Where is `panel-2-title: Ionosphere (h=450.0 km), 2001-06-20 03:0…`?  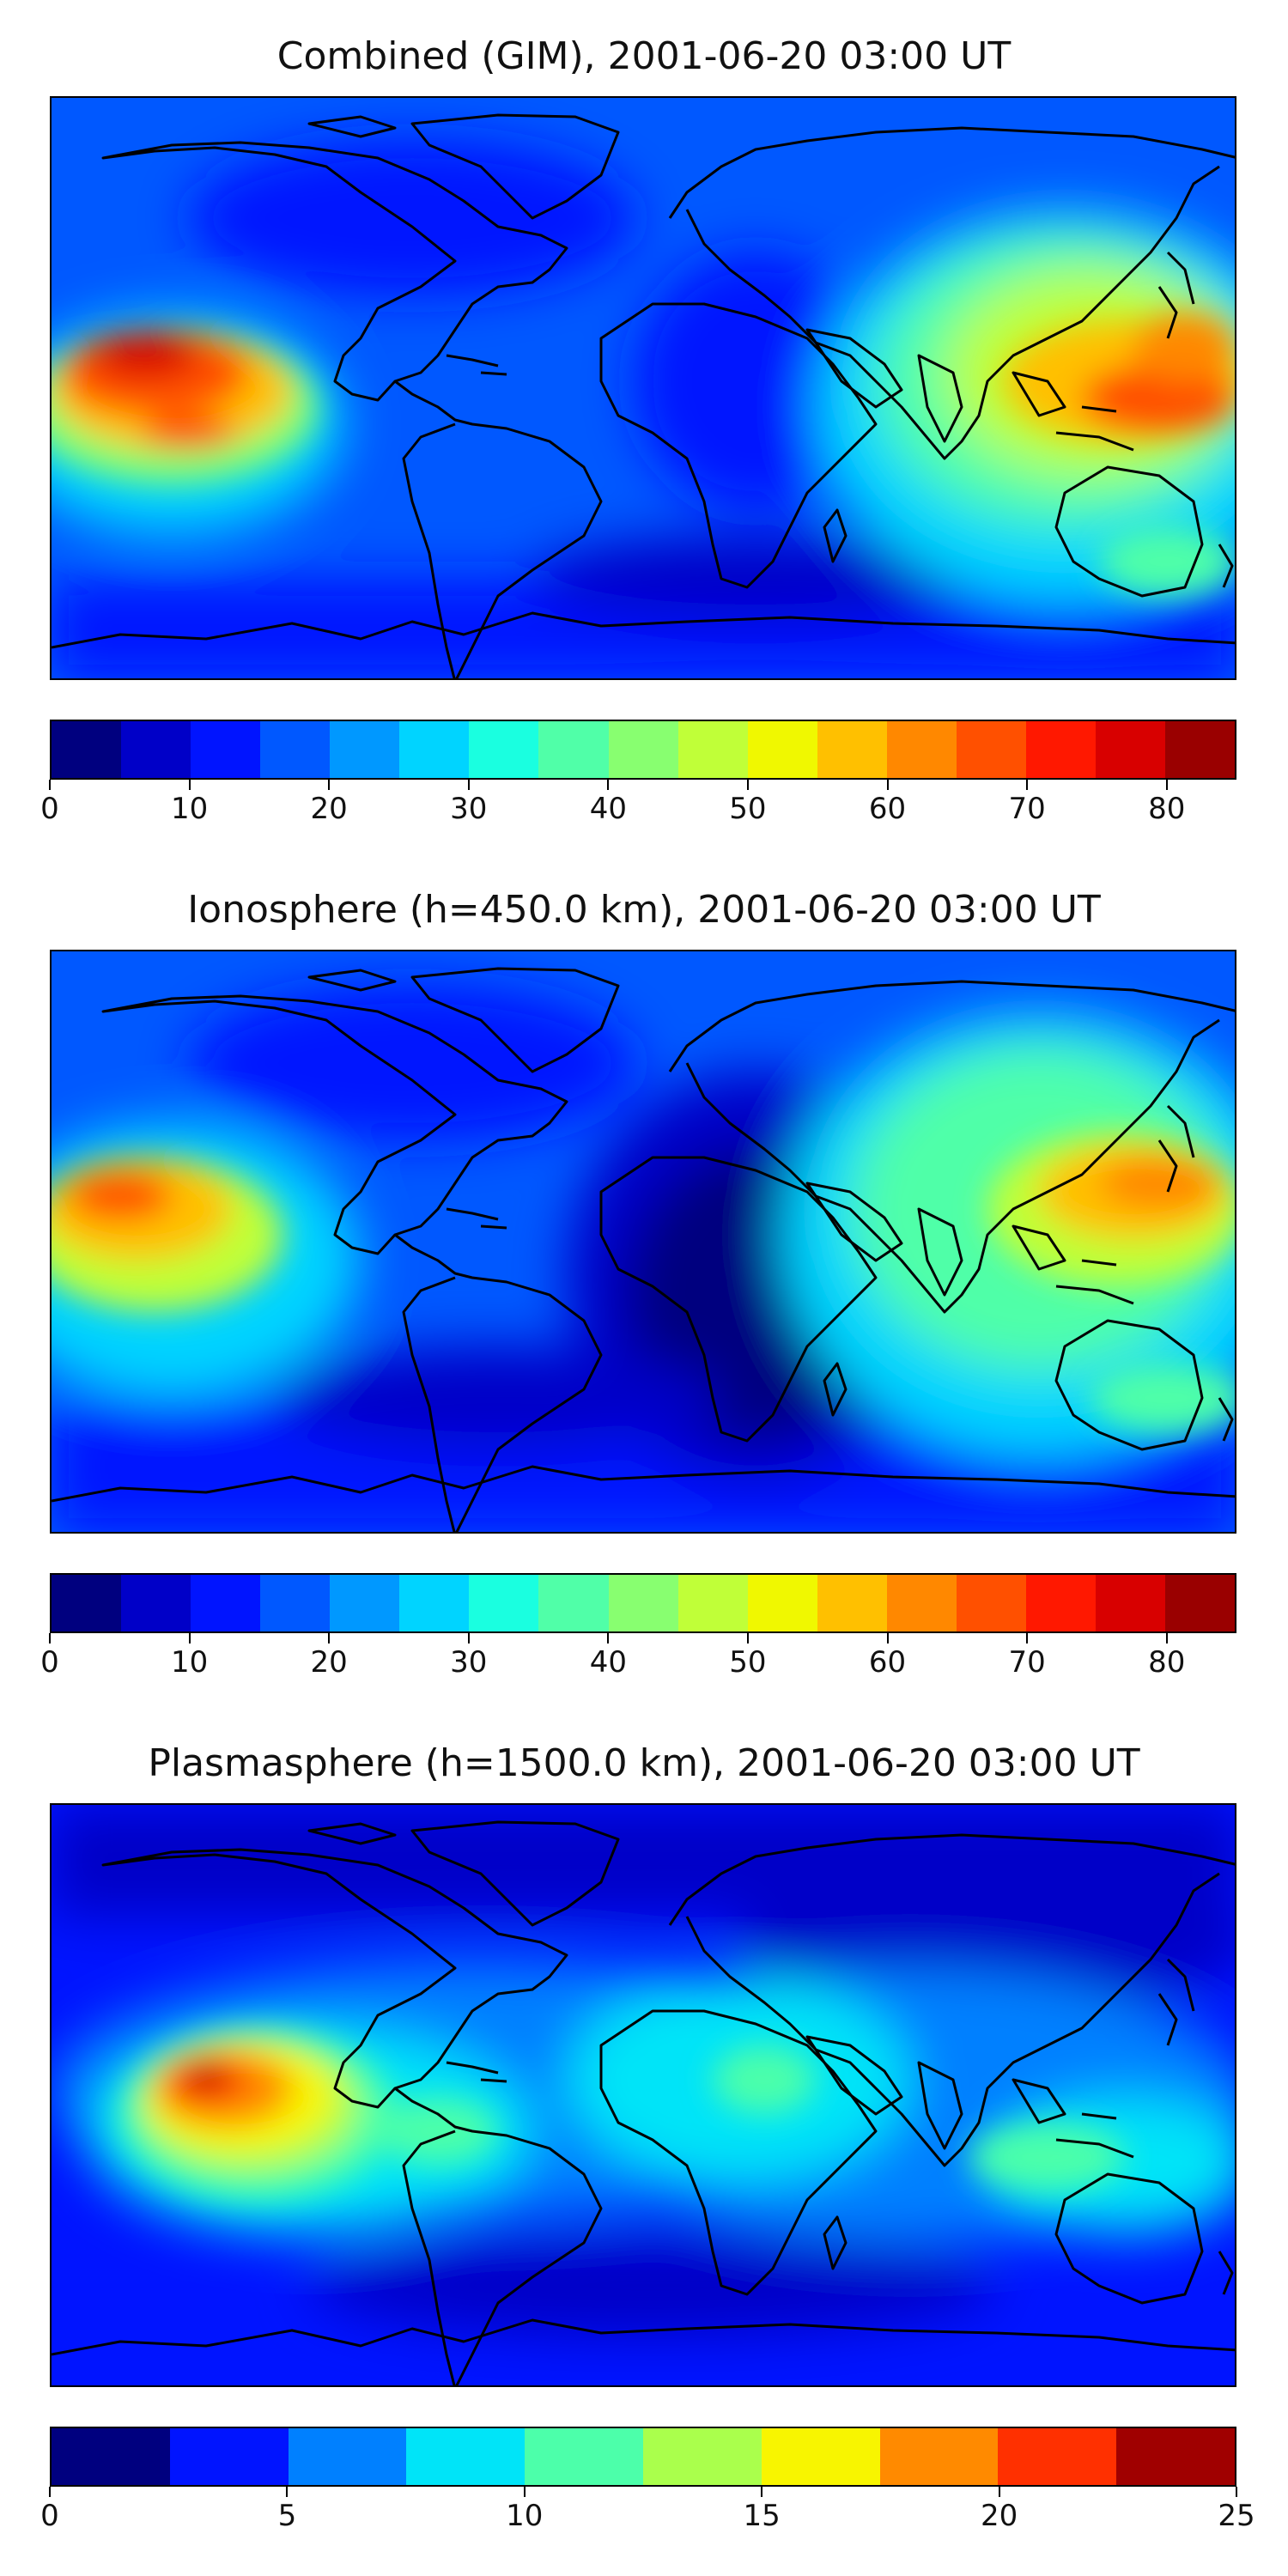 panel-2-title: Ionosphere (h=450.0 km), 2001-06-20 03:0… is located at coordinates (644, 910).